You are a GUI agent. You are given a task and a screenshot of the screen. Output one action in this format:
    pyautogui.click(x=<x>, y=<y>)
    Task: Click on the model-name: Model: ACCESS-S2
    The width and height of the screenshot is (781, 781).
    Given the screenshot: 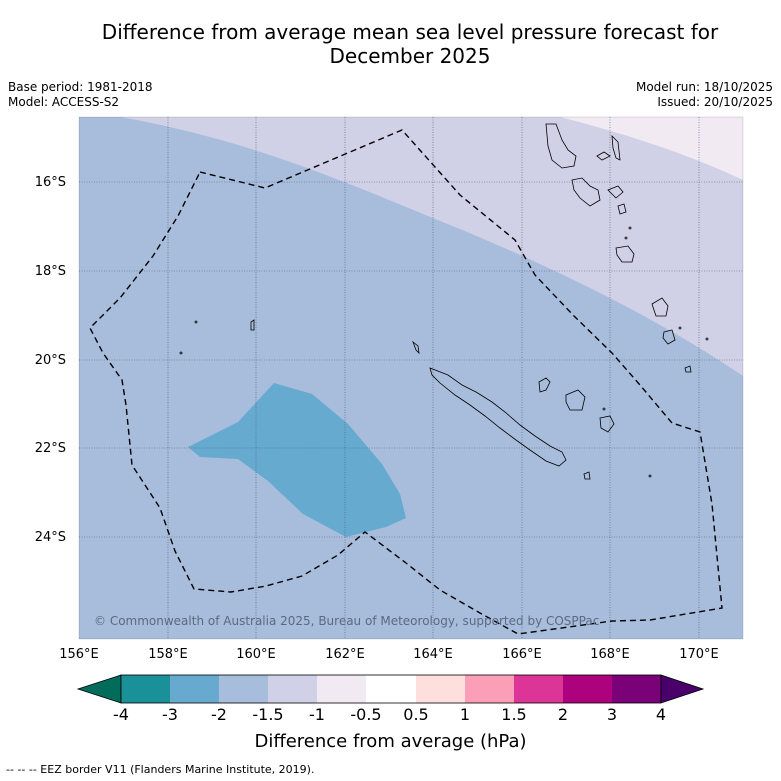 What is the action you would take?
    pyautogui.click(x=64, y=102)
    